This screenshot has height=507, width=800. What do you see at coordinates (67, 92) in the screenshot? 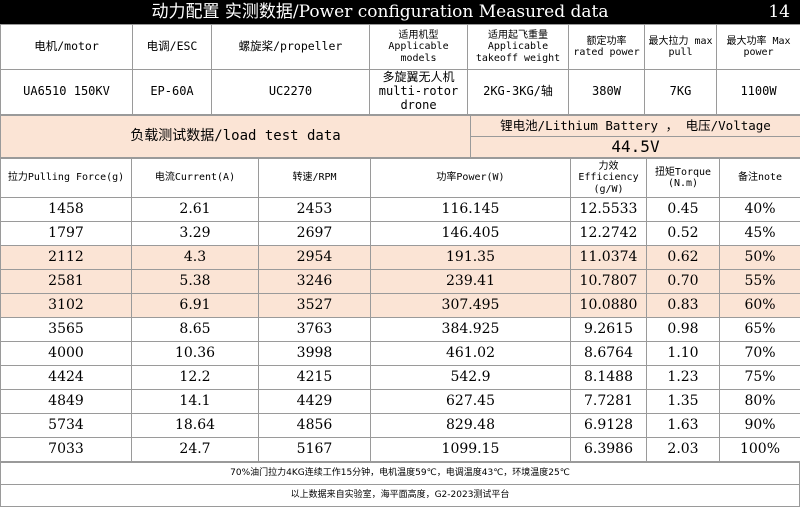
I see `spec-motor: UA6510 150KV` at bounding box center [67, 92].